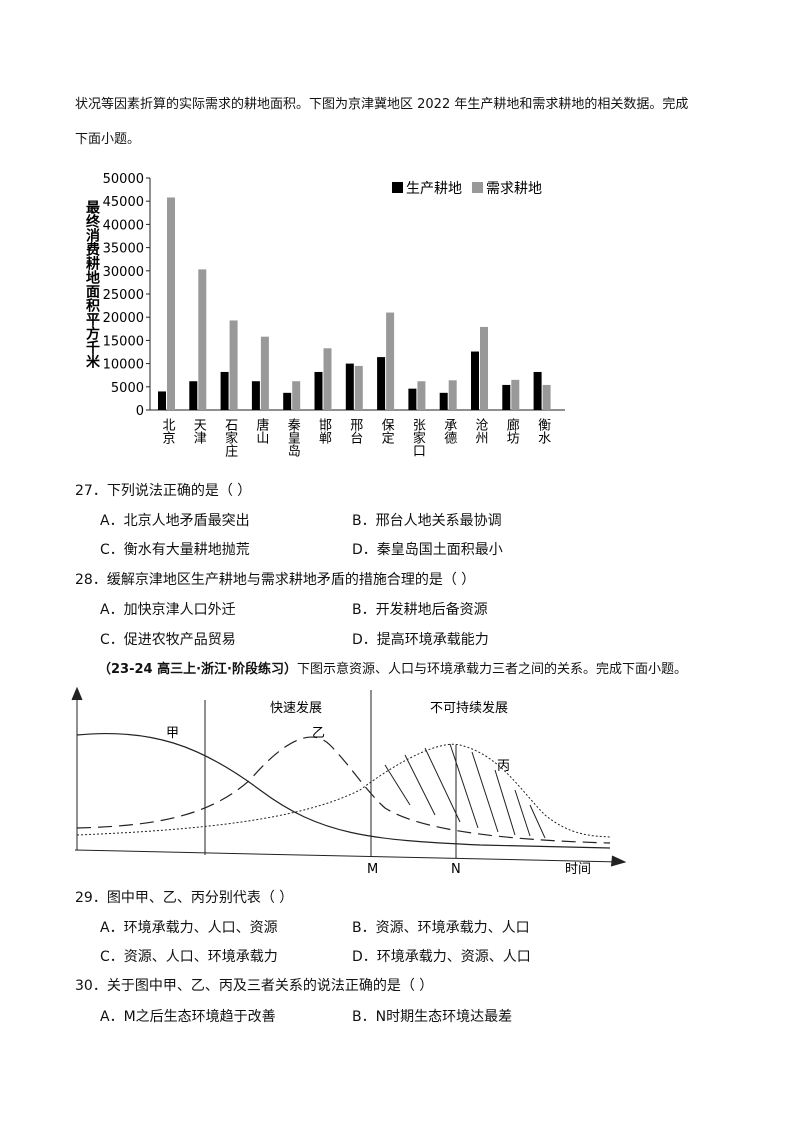 The width and height of the screenshot is (800, 1132). Describe the element at coordinates (261, 430) in the screenshot. I see `x-tick-label: 唐山` at that location.